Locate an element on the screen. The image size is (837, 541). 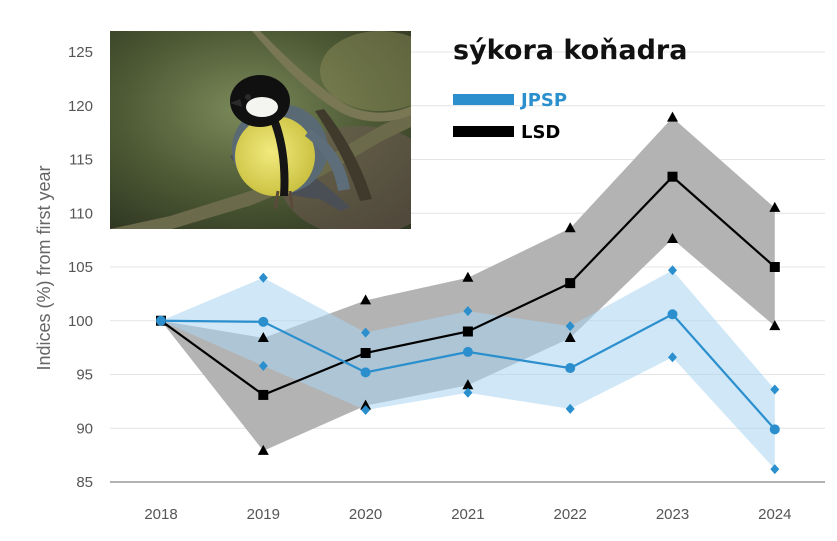
y-tick-label: 105 is located at coordinates (80, 267).